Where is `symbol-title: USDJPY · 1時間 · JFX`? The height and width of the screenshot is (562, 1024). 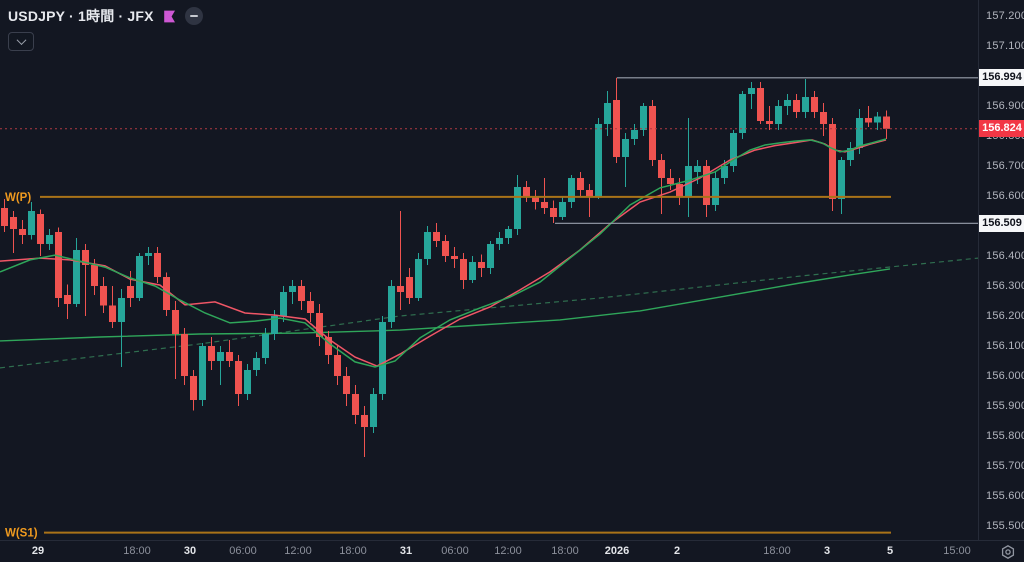
symbol-title: USDJPY · 1時間 · JFX is located at coordinates (81, 16).